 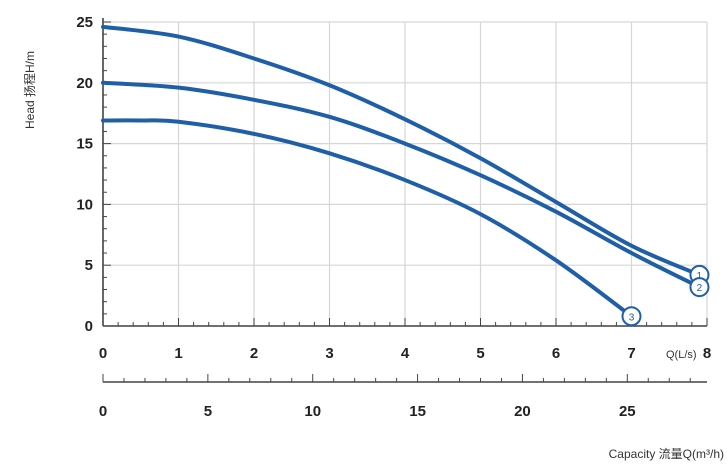 I want to click on x-tick-label: 3, so click(x=329, y=353).